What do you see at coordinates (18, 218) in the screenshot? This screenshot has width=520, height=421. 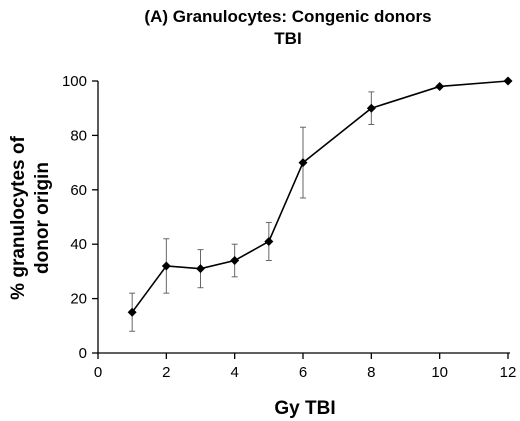 I see `y-axis-label-line-1: % granulocytes of` at bounding box center [18, 218].